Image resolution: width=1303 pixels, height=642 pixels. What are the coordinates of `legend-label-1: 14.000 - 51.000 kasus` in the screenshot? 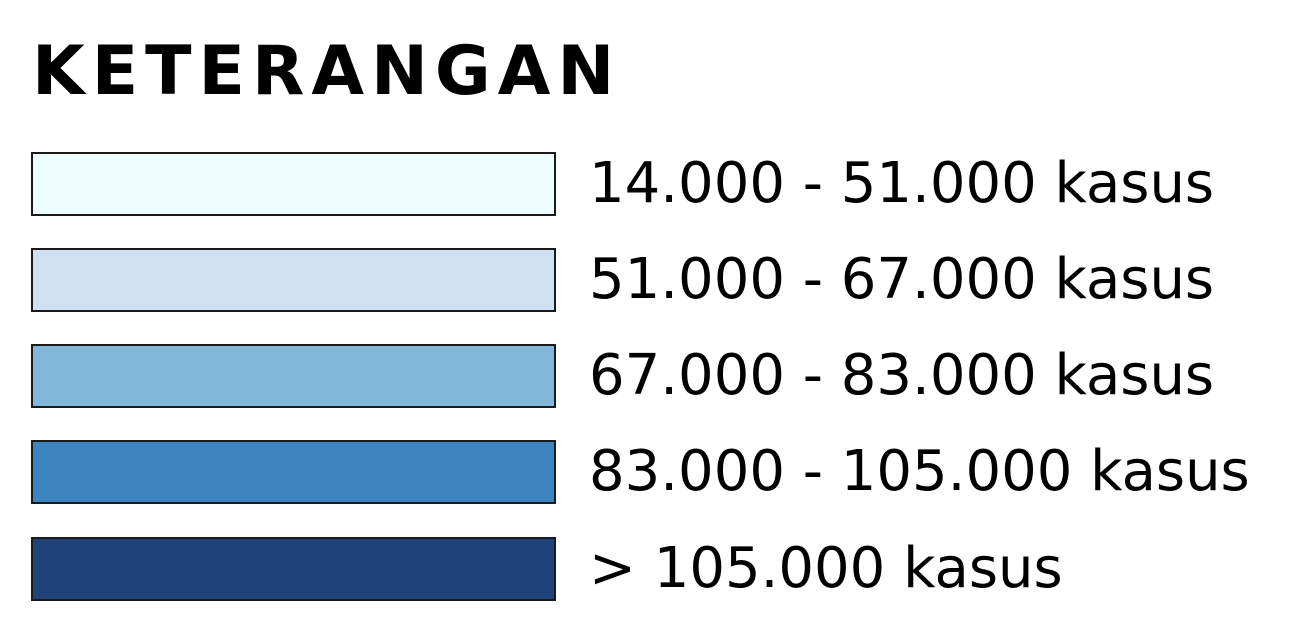 It's located at (902, 183).